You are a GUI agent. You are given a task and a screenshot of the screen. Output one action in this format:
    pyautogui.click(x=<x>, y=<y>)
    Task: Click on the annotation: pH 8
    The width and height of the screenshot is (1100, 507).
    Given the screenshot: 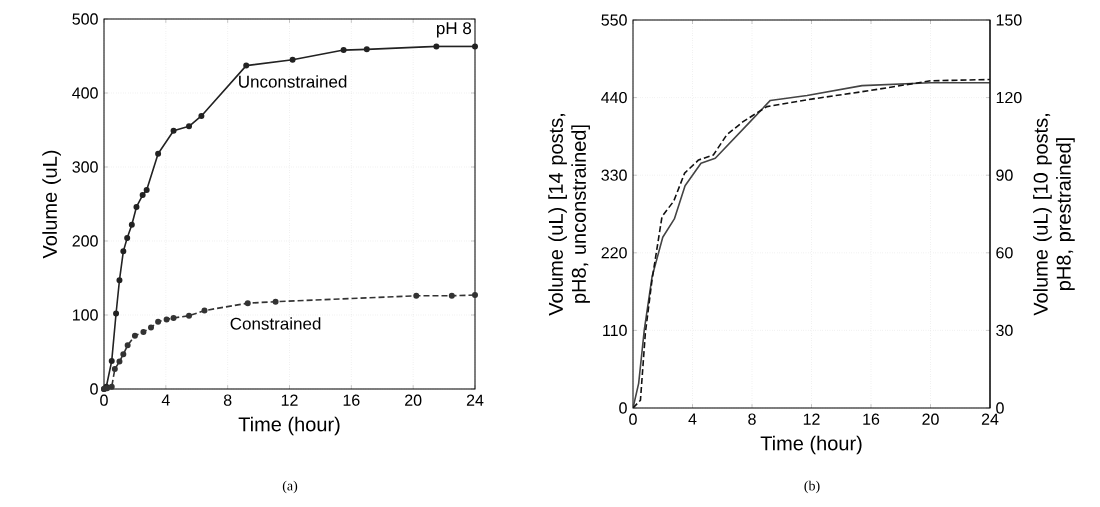 What is the action you would take?
    pyautogui.click(x=454, y=30)
    